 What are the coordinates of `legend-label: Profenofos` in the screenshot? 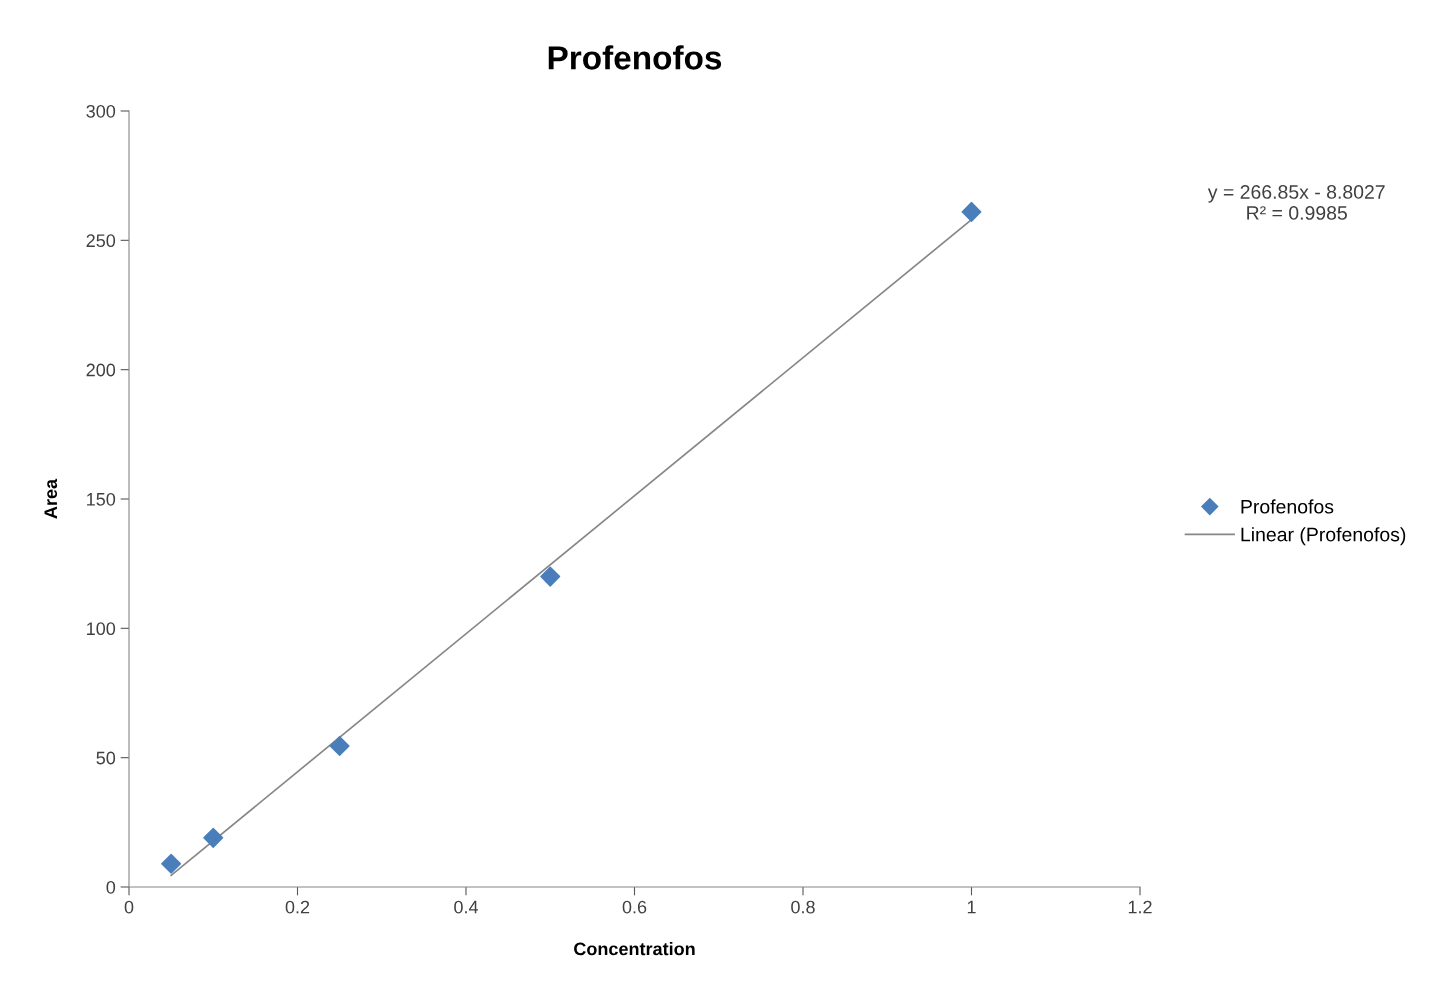 It's located at (1287, 506).